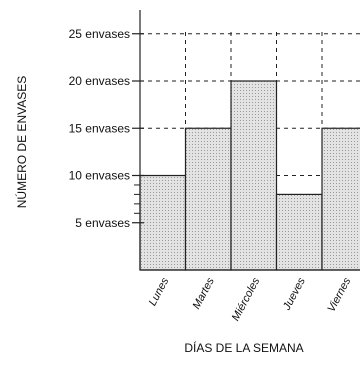 This screenshot has width=360, height=383. Describe the element at coordinates (99, 176) in the screenshot. I see `y-tick-label-10: 10 envases` at that location.